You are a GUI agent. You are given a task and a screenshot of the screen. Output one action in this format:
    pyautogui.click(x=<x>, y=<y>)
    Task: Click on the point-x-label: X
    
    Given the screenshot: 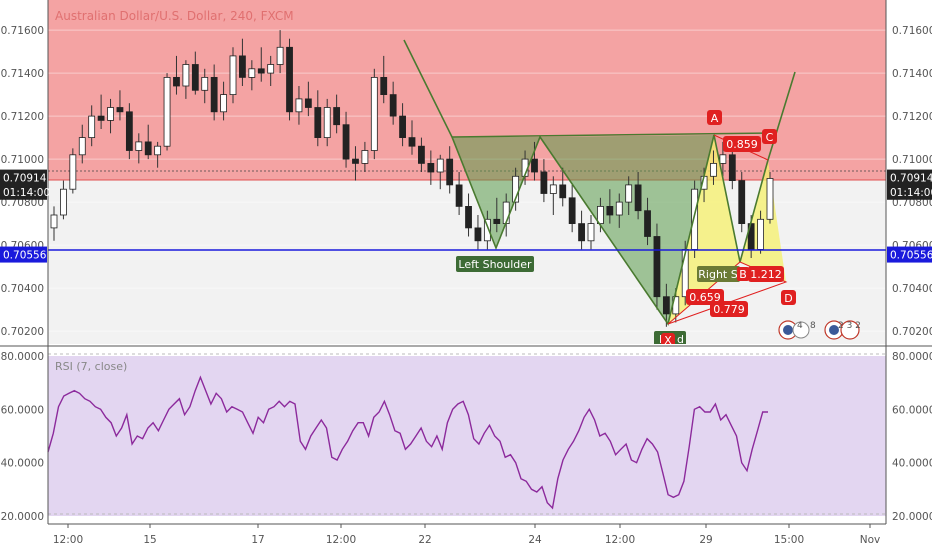 What is the action you would take?
    pyautogui.click(x=668, y=340)
    